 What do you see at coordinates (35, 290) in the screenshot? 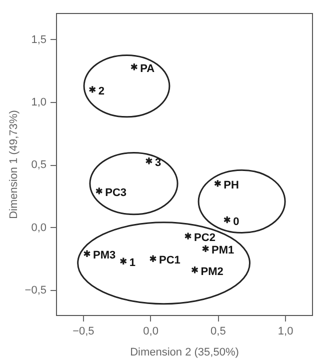
I see `y-tick-label: −0,5` at bounding box center [35, 290].